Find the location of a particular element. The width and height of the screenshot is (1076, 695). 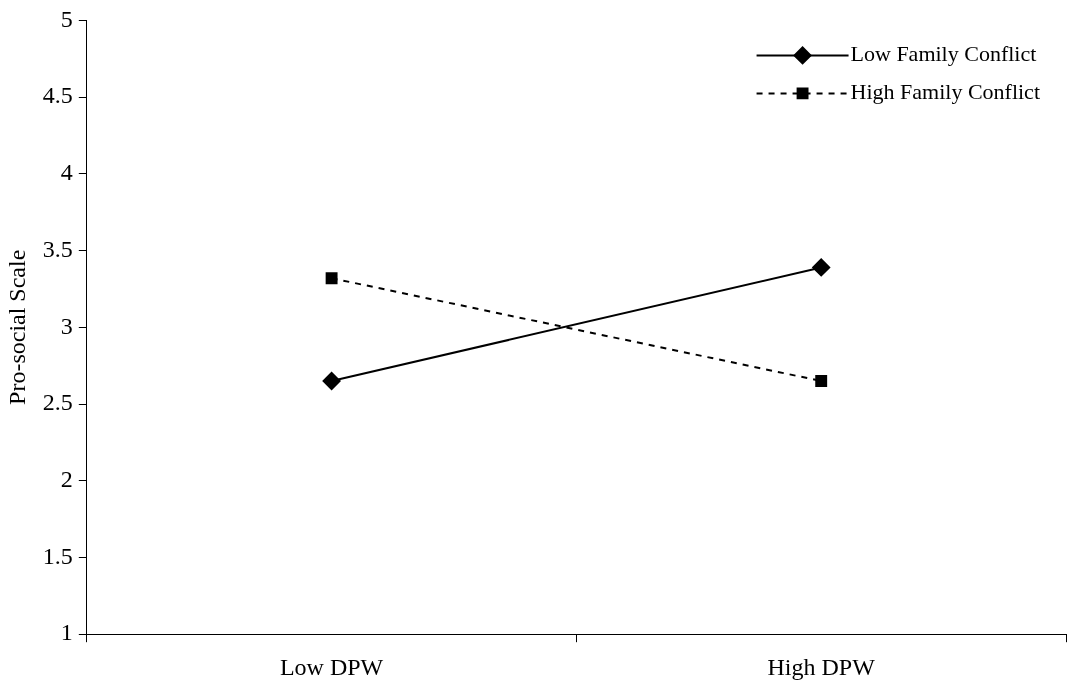

x-tick-label: Low DPW is located at coordinates (331, 666).